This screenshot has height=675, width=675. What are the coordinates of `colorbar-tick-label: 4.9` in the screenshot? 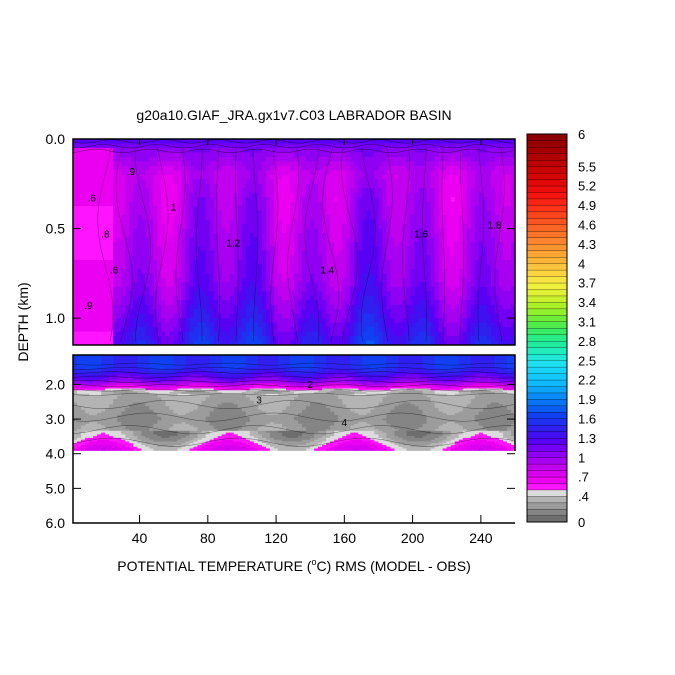 It's located at (587, 205).